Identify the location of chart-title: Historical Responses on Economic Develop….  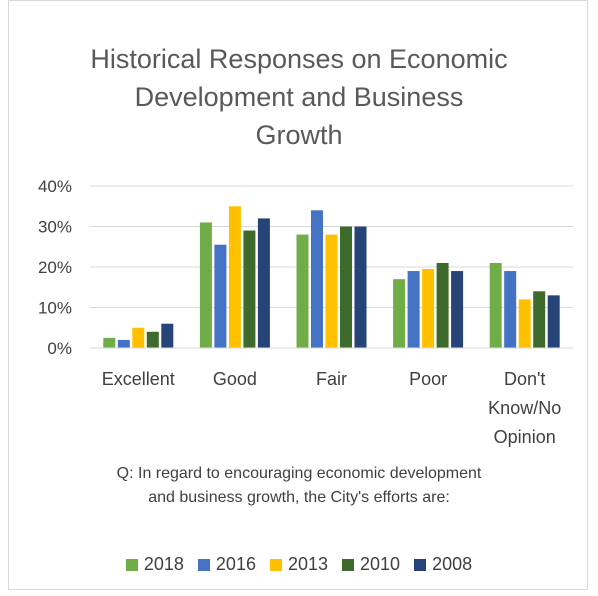
(299, 97).